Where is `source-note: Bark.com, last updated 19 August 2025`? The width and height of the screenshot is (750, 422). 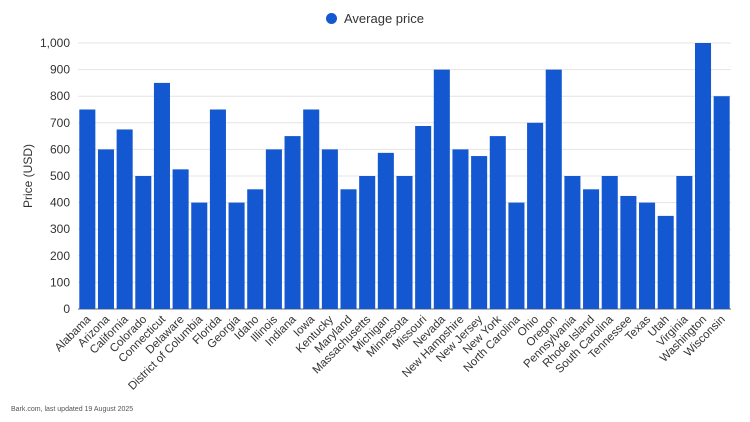
source-note: Bark.com, last updated 19 August 2025 is located at coordinates (72, 409).